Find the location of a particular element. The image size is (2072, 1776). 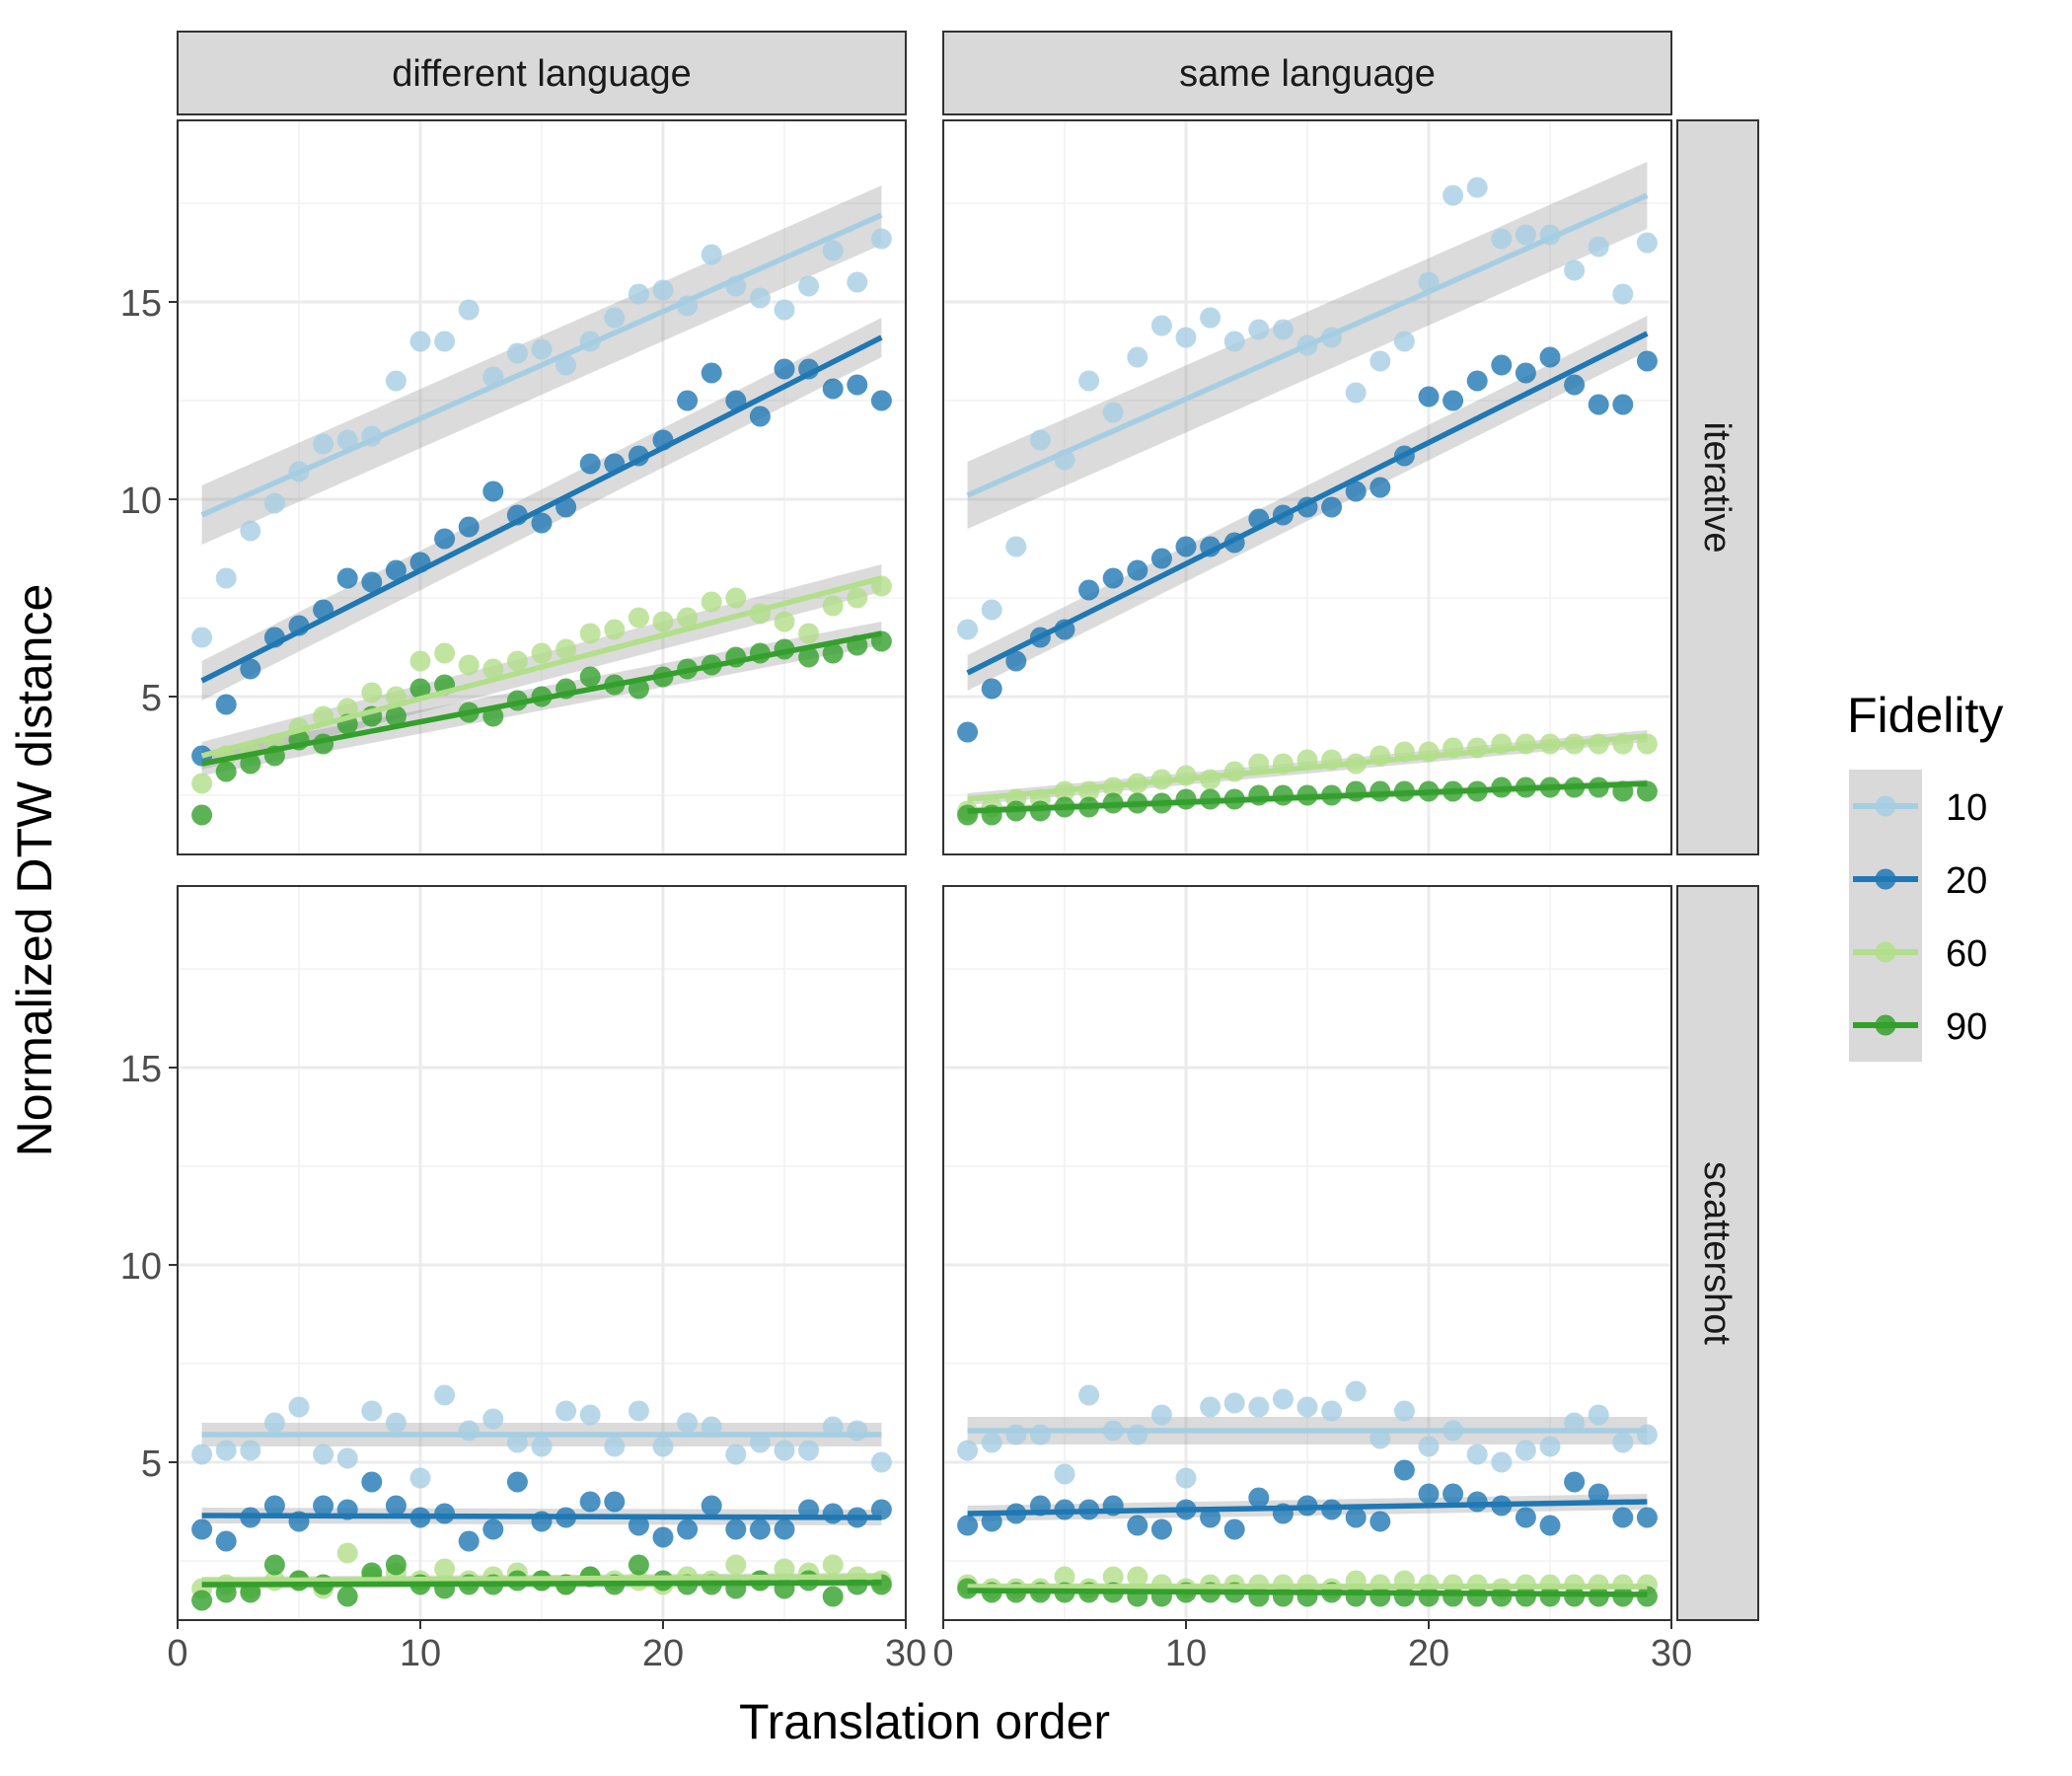

row-strip-label: scattershot is located at coordinates (1717, 1253).